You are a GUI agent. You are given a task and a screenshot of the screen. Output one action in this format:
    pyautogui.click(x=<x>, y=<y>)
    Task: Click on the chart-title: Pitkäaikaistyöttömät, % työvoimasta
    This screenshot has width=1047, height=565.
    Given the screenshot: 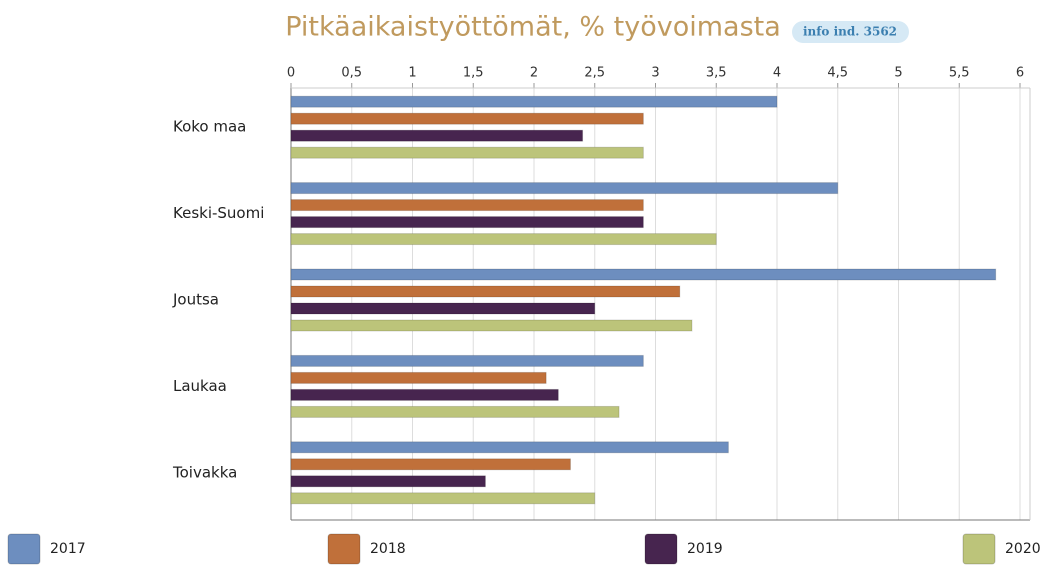 What is the action you would take?
    pyautogui.click(x=533, y=27)
    